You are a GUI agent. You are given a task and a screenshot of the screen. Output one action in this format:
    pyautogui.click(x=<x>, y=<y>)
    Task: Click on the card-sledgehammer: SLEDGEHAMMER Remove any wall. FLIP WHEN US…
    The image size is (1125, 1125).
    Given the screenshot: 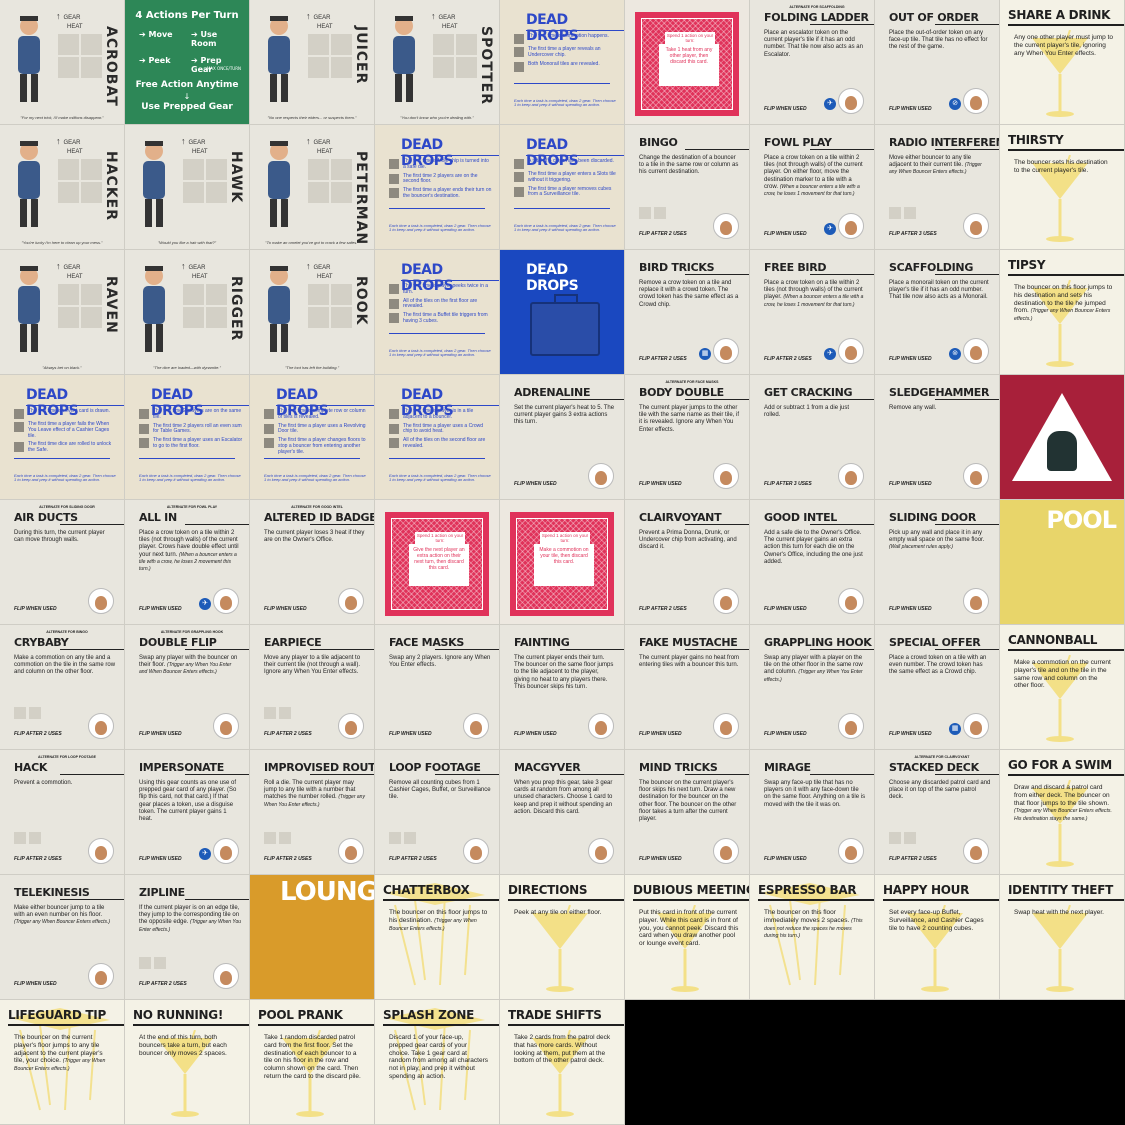 What is the action you would take?
    pyautogui.click(x=937, y=437)
    